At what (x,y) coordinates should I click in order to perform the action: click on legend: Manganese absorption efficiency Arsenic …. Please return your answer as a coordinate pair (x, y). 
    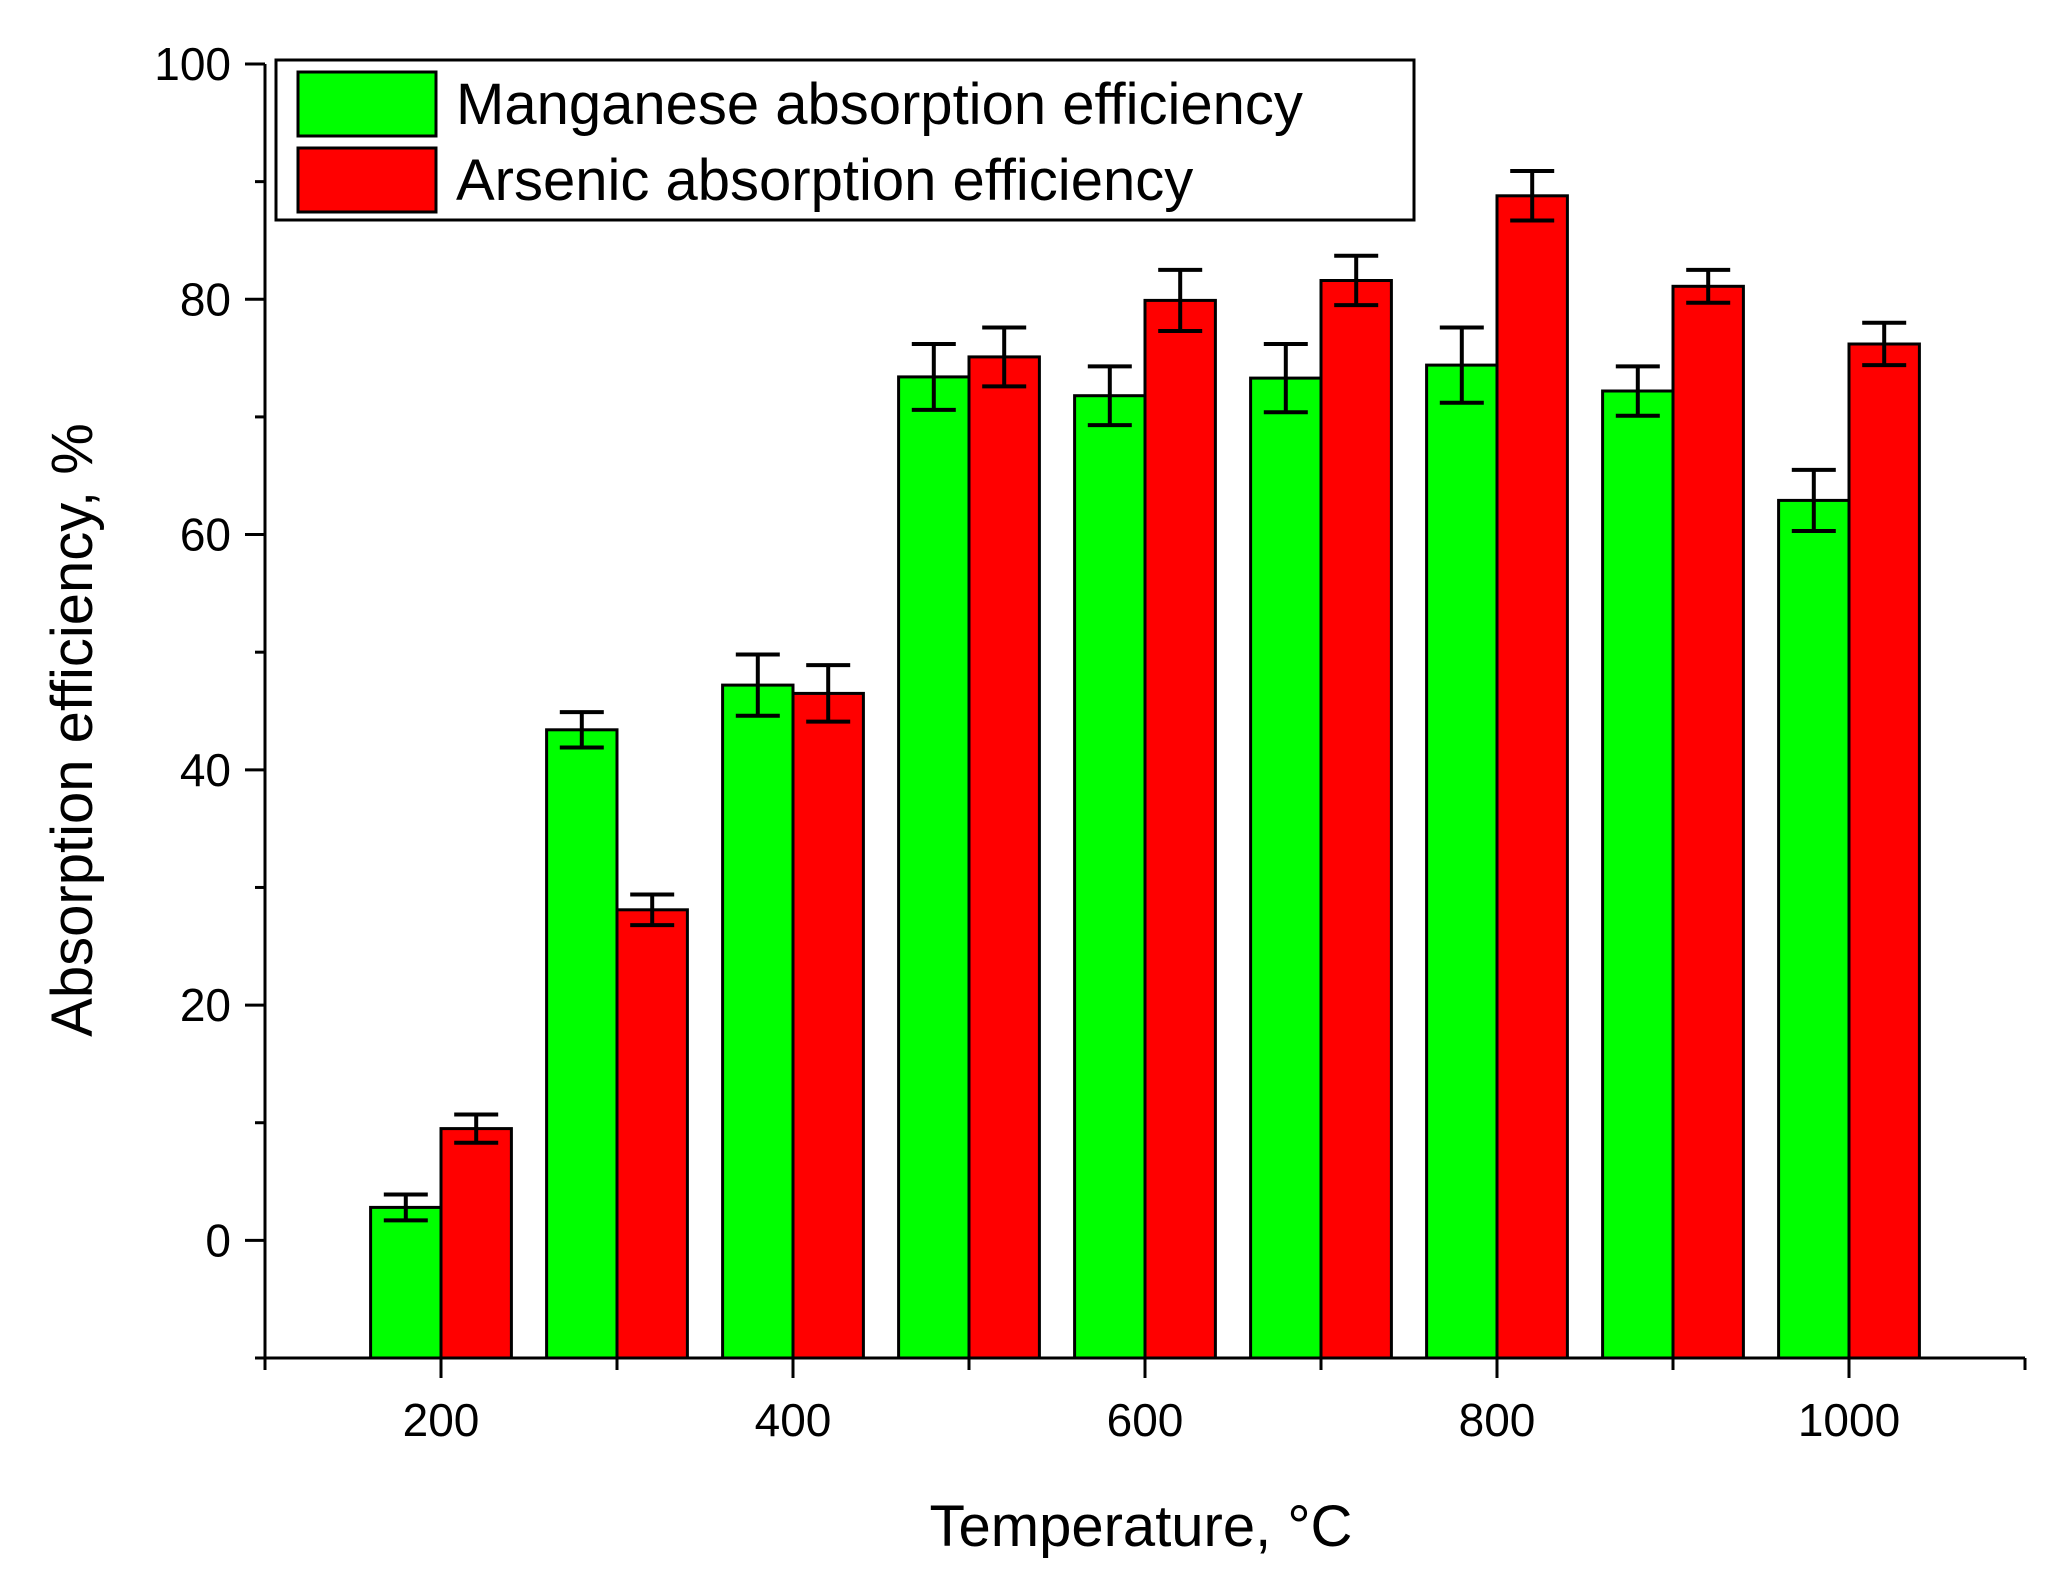
    Looking at the image, I should click on (845, 140).